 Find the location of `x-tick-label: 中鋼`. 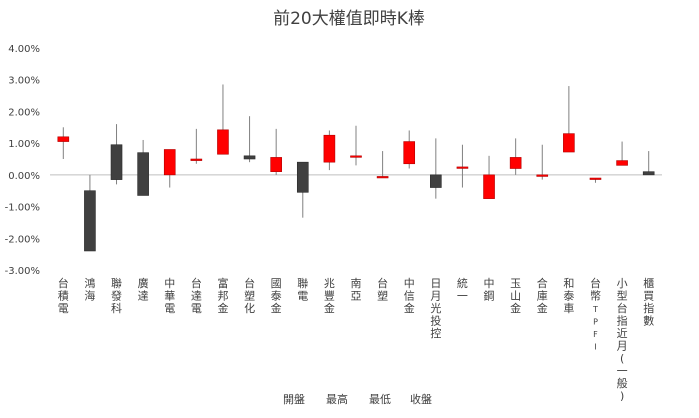

x-tick-label: 中鋼 is located at coordinates (489, 290).